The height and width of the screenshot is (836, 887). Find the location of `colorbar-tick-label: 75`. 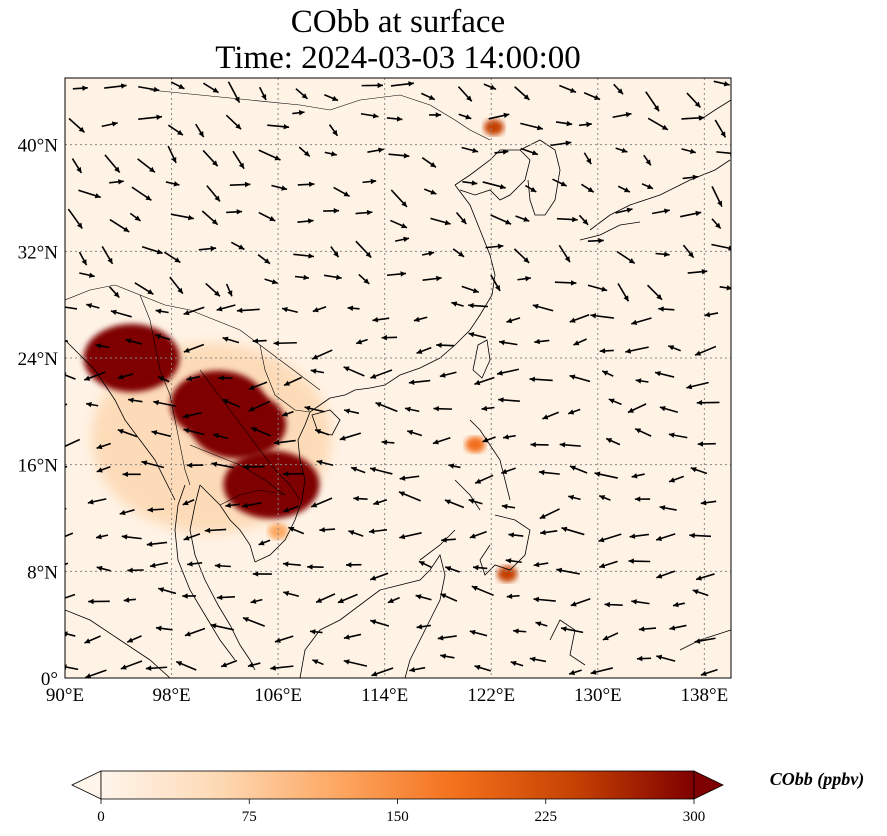

colorbar-tick-label: 75 is located at coordinates (249, 817).